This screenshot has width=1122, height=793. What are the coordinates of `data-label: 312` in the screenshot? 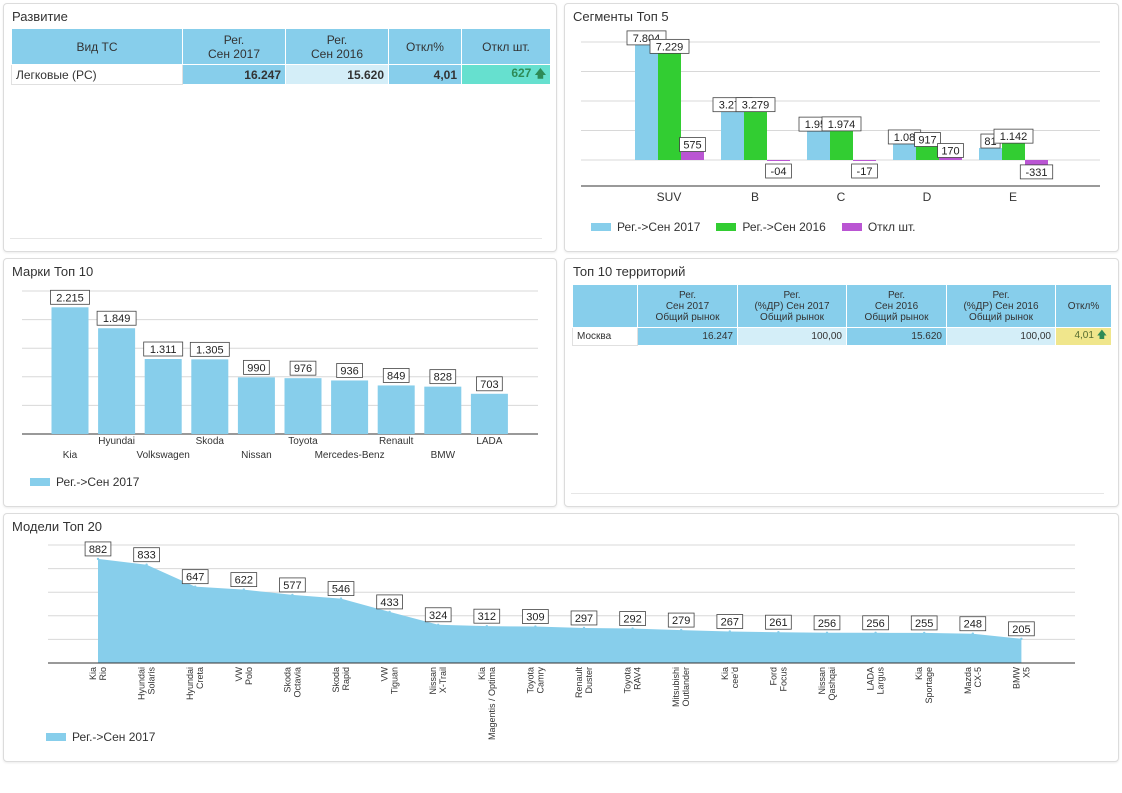 It's located at (487, 617).